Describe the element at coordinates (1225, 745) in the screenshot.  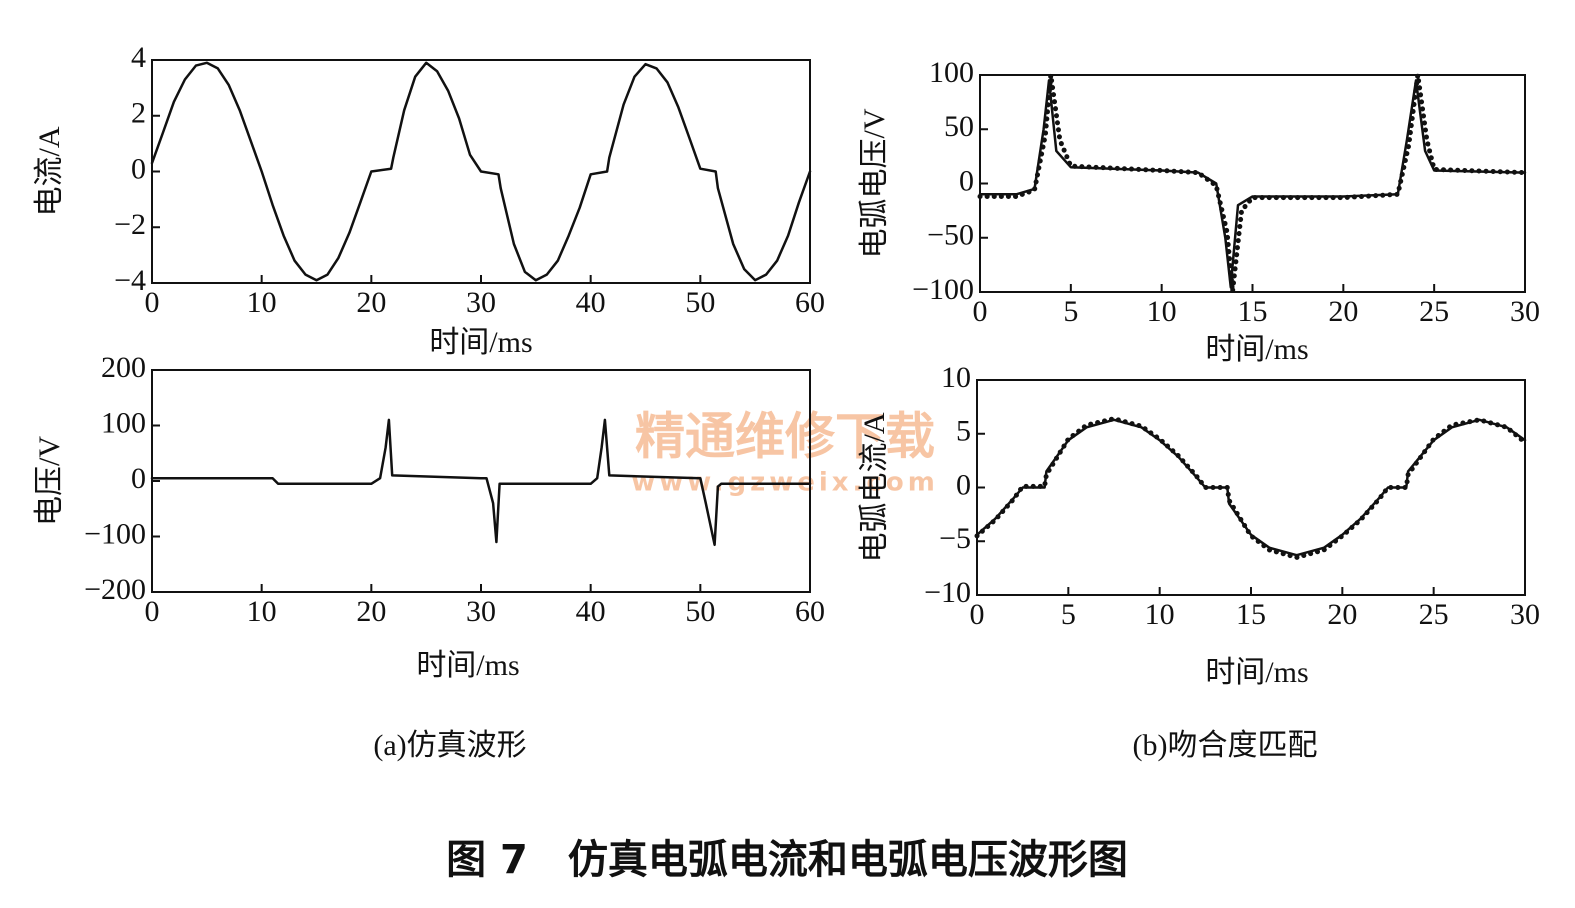
I see `subcaption: (b)吻合度匹配` at that location.